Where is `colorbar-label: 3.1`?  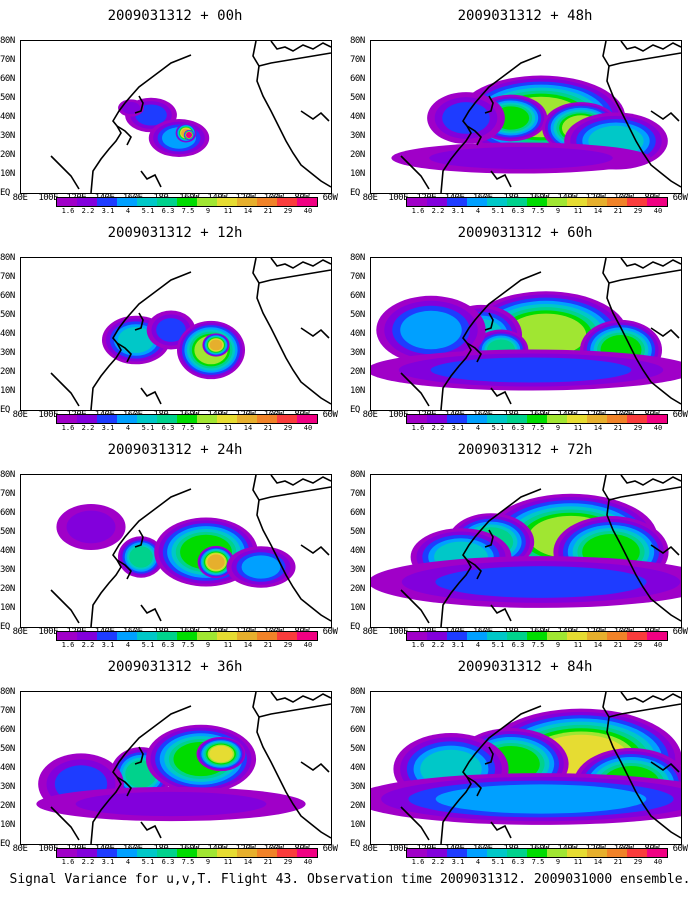 colorbar-label: 3.1 is located at coordinates (458, 428).